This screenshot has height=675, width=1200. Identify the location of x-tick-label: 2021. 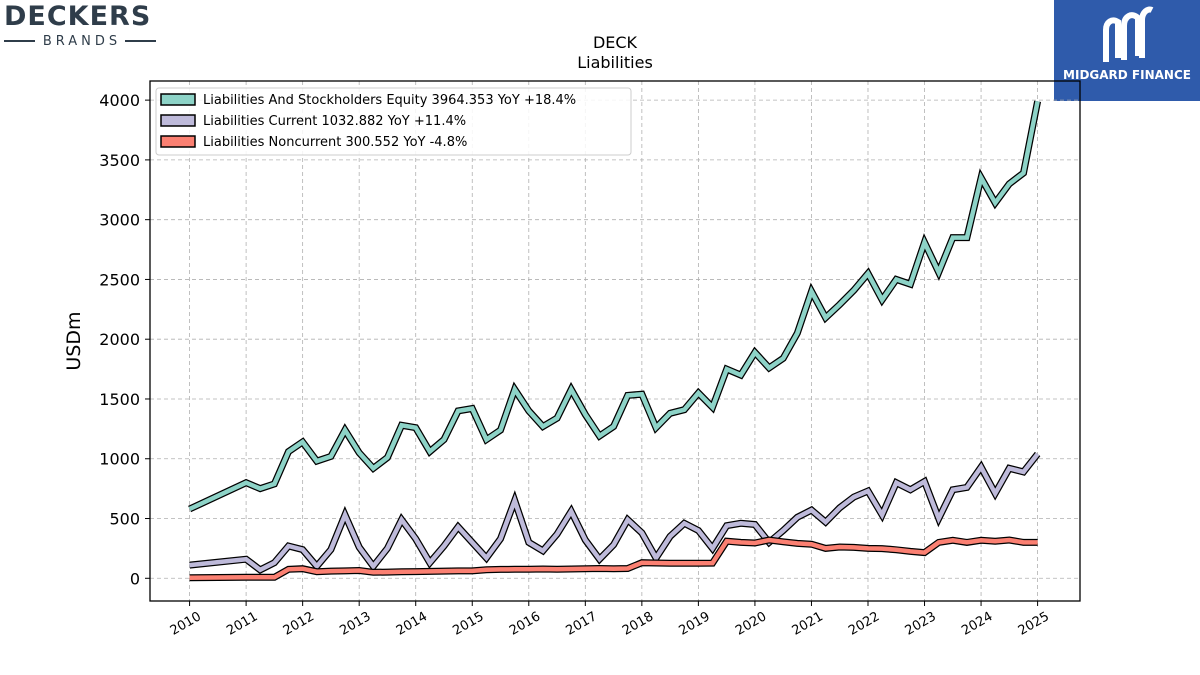
(808, 624).